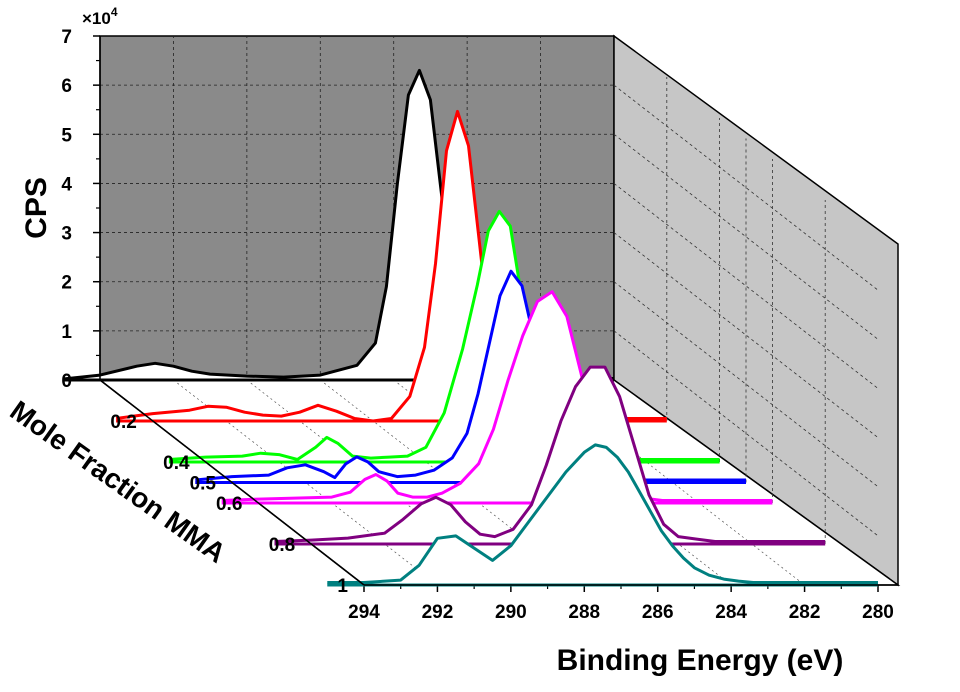 Image resolution: width=960 pixels, height=692 pixels. What do you see at coordinates (66, 381) in the screenshot?
I see `y-tick-label: 0` at bounding box center [66, 381].